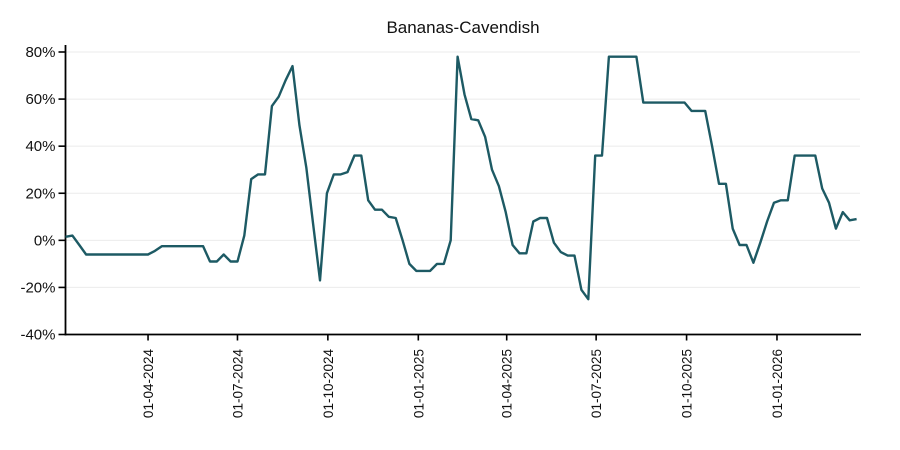 The image size is (900, 450). Describe the element at coordinates (507, 383) in the screenshot. I see `x-tick-label: 01-04-2025` at that location.